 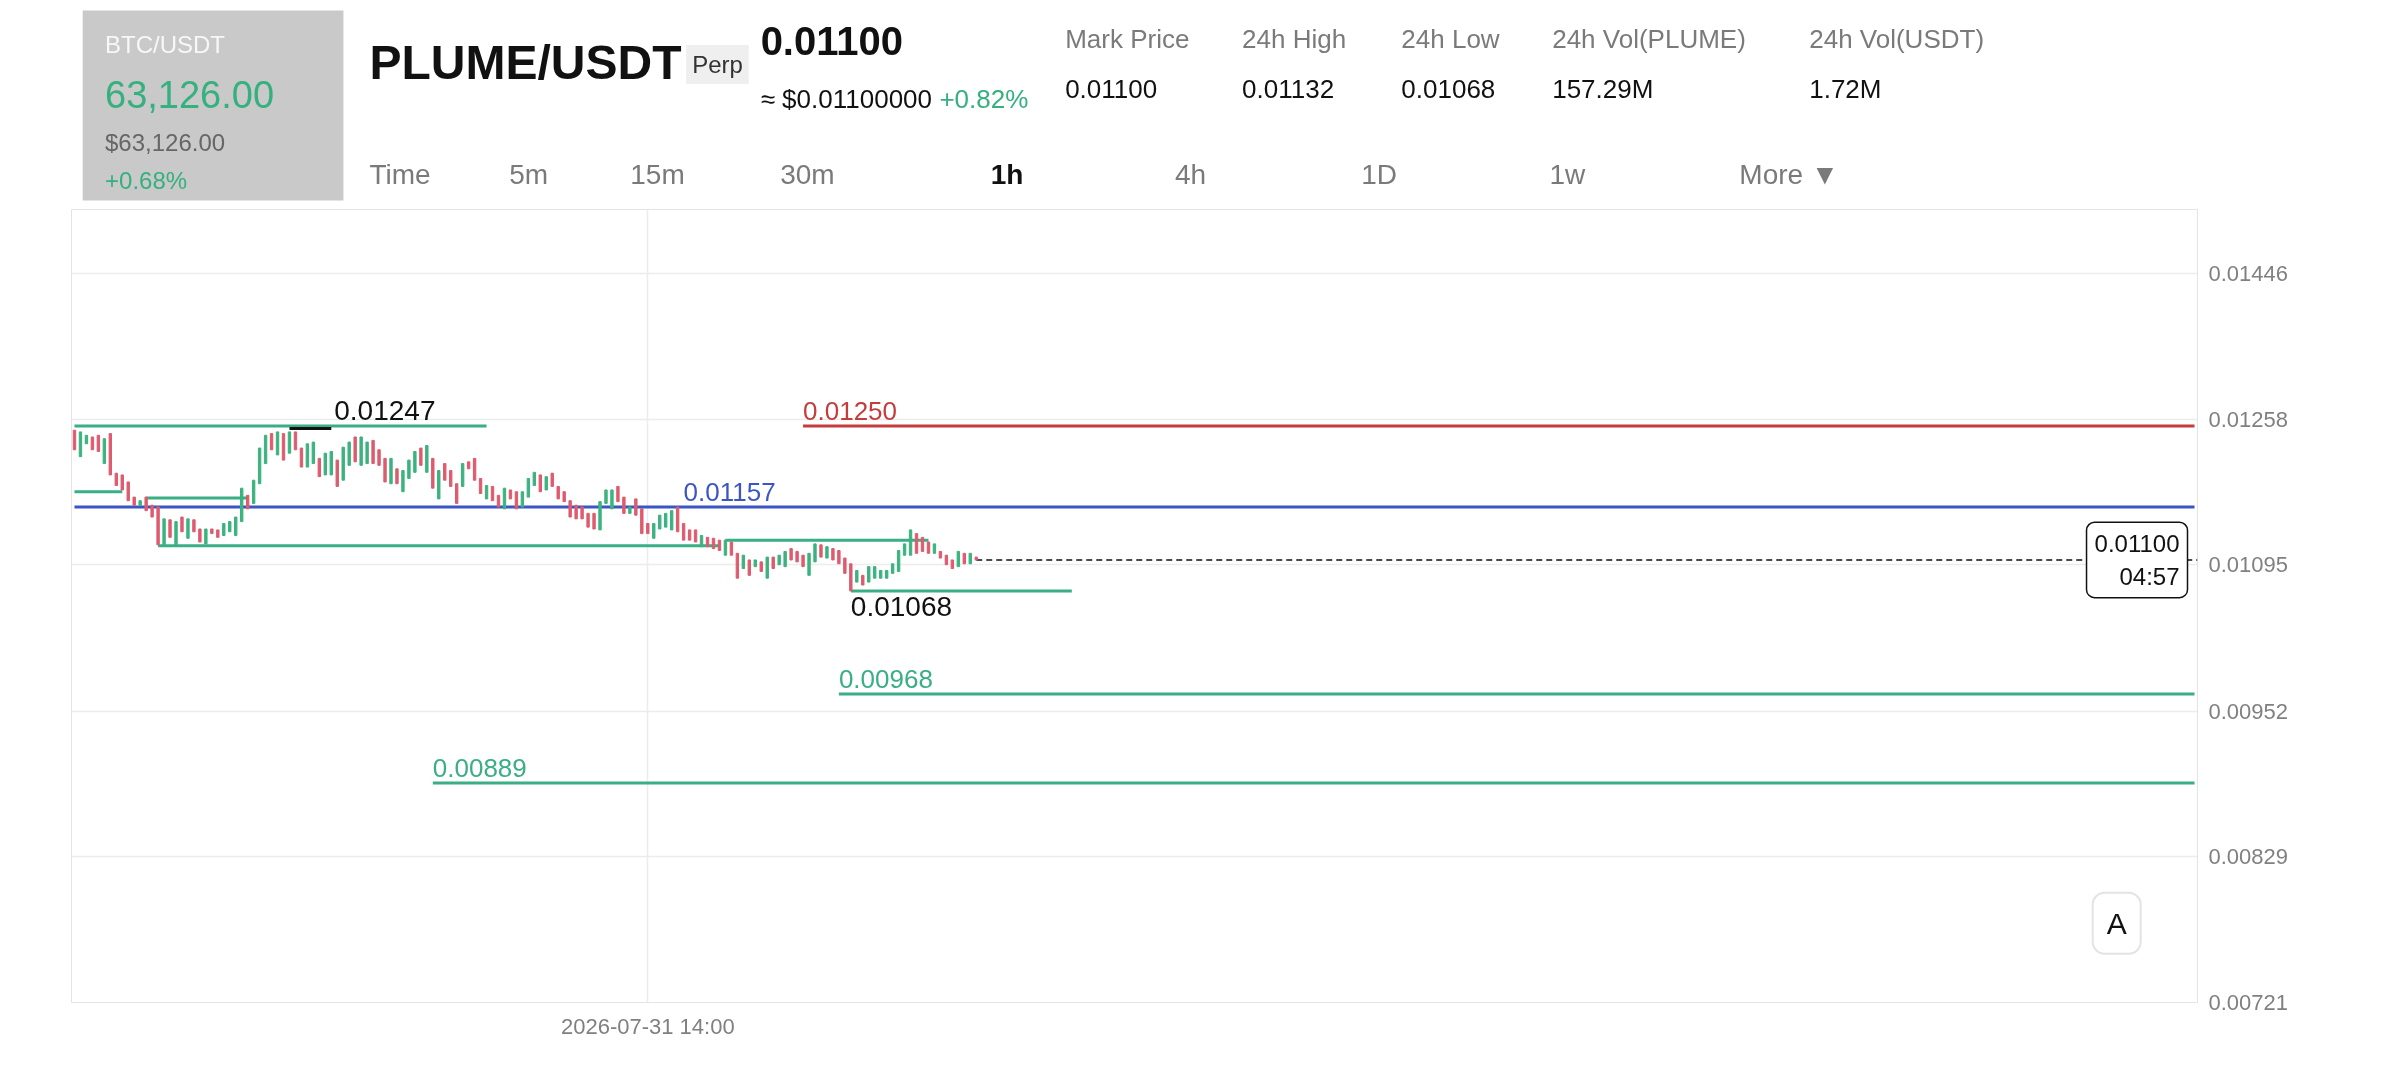 I want to click on y-tick-label: 0.01095, so click(x=2248, y=565).